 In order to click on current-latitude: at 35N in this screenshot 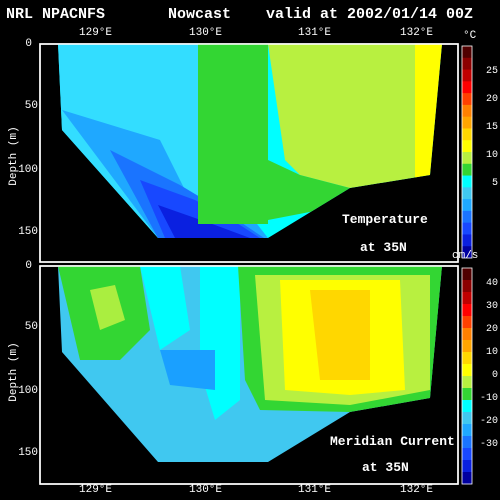, I will do `click(385, 467)`.